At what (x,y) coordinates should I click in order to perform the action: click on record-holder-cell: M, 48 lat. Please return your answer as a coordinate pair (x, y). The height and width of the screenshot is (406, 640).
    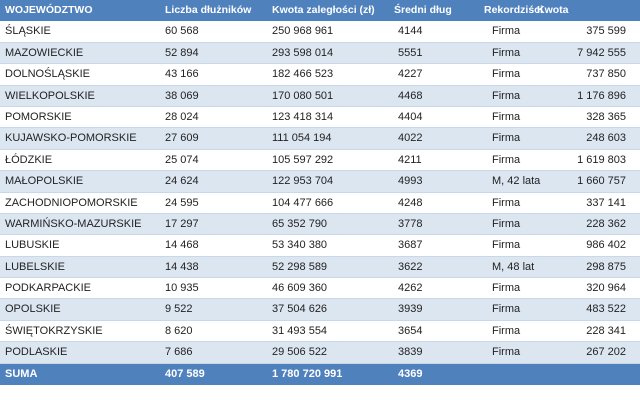
    Looking at the image, I should click on (513, 266).